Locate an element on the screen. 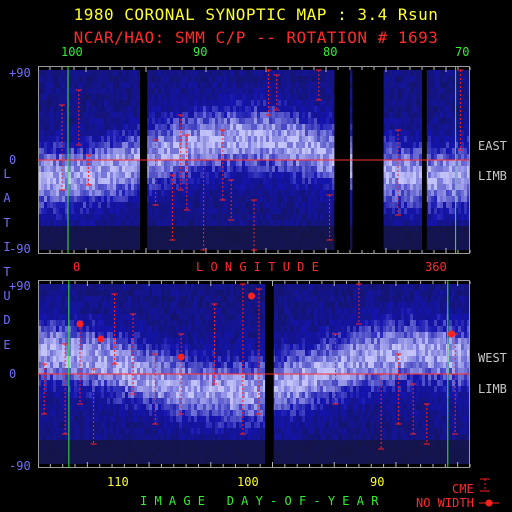 Image resolution: width=512 pixels, height=512 pixels. latitude-label-letter: U is located at coordinates (7, 296).